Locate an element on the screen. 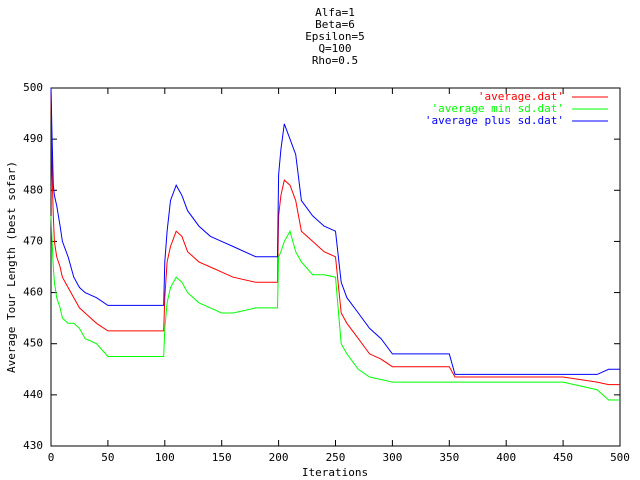 The image size is (640, 480). y-tick-label: 460 is located at coordinates (33, 292).